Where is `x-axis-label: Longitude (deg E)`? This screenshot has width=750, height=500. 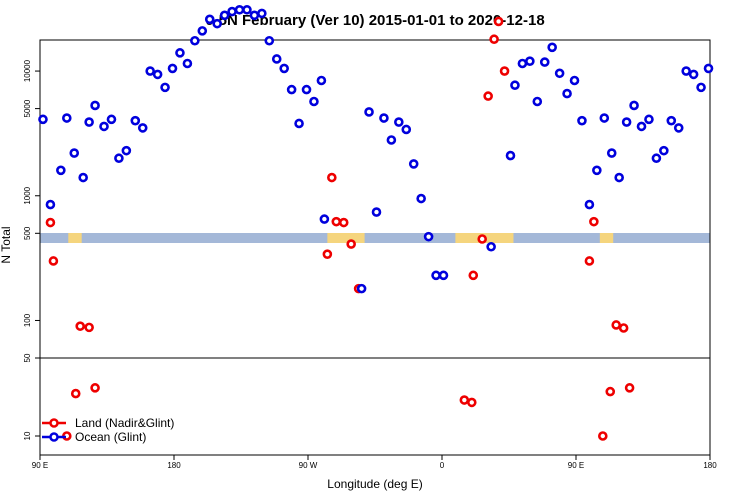 x-axis-label: Longitude (deg E) is located at coordinates (374, 484).